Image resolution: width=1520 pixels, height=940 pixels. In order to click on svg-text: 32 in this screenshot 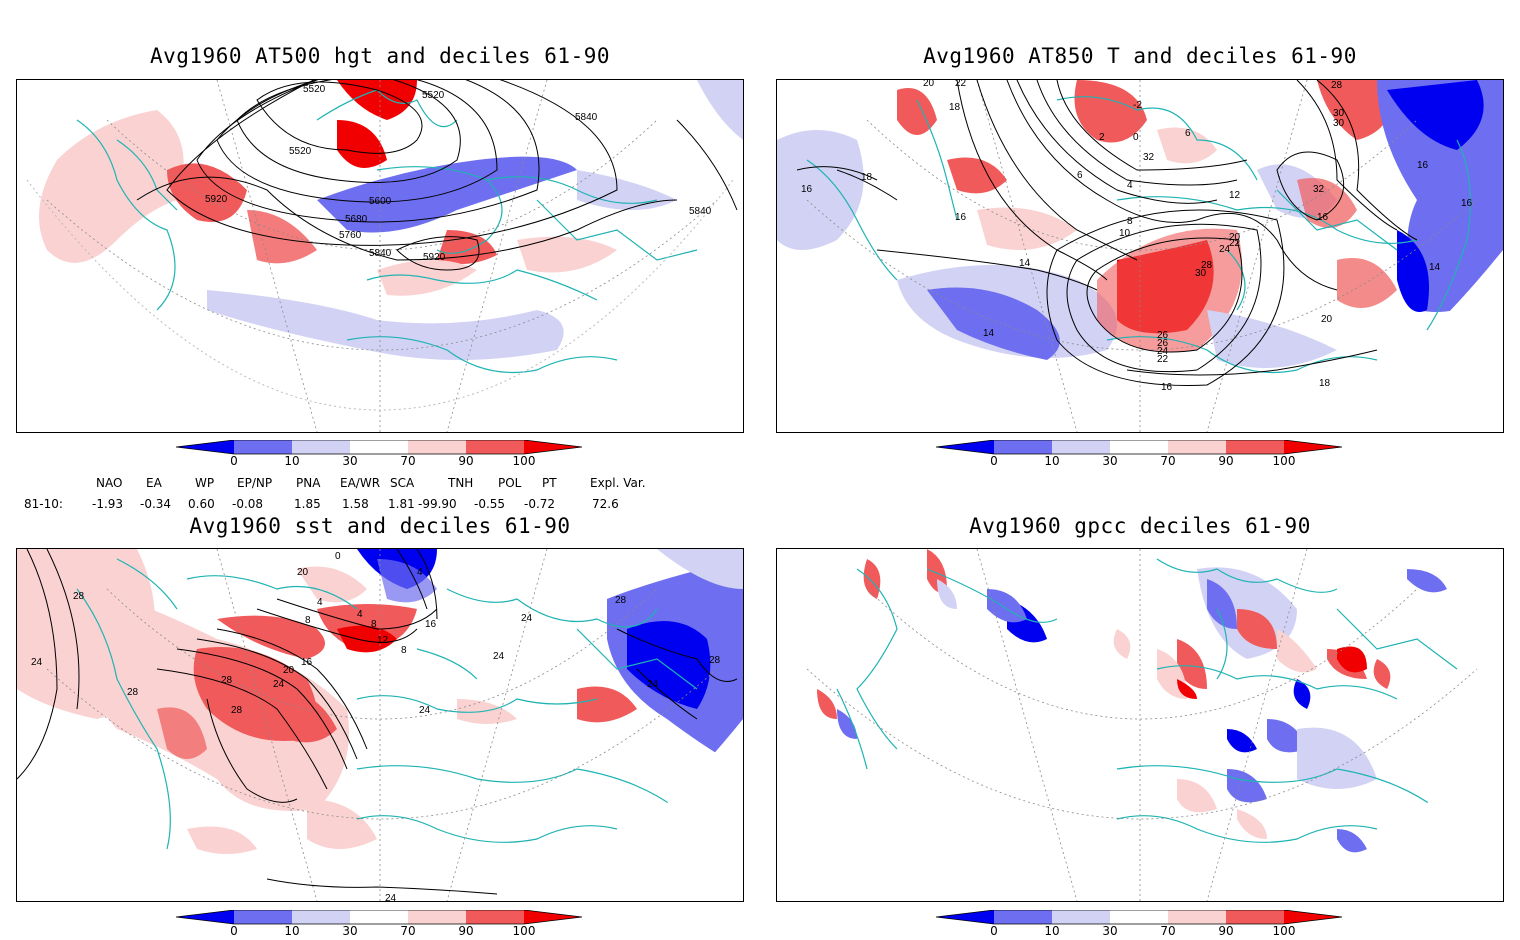, I will do `click(1319, 189)`.